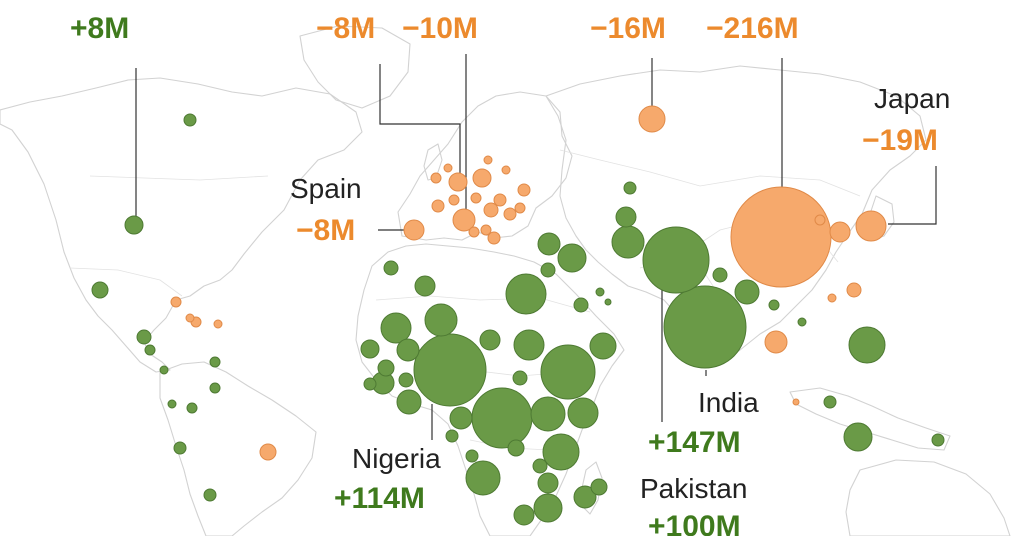 The width and height of the screenshot is (1024, 536). Describe the element at coordinates (345, 28) in the screenshot. I see `germany-change-label: −8M` at that location.